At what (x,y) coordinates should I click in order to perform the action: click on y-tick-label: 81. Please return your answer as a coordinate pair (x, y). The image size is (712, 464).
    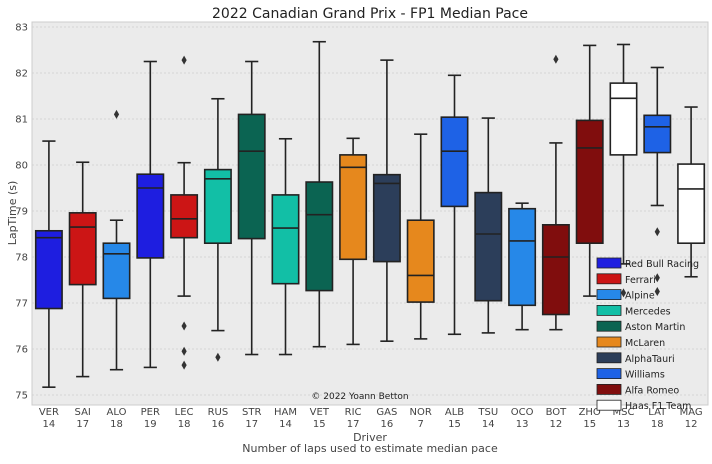
    Looking at the image, I should click on (21, 120).